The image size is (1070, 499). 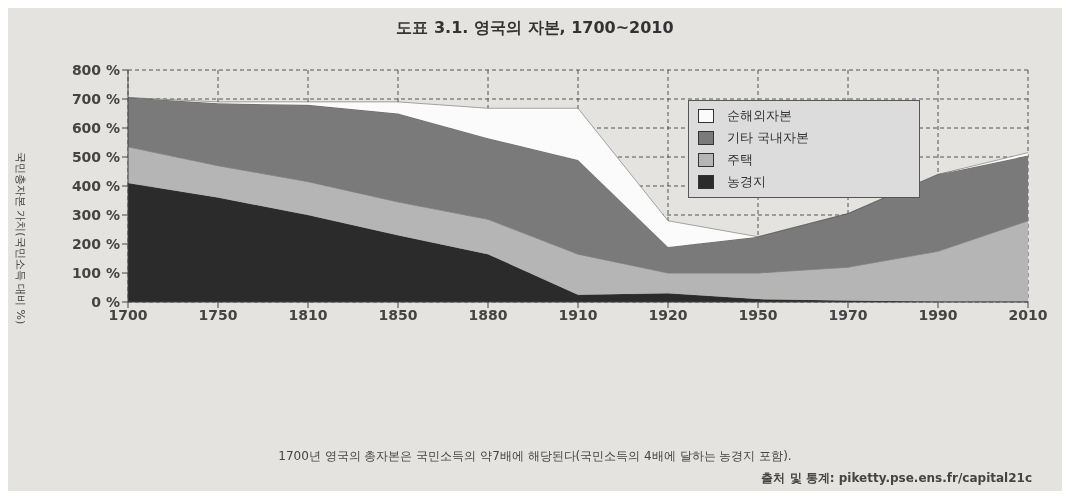 What do you see at coordinates (740, 160) in the screenshot?
I see `legend-label: 주택` at bounding box center [740, 160].